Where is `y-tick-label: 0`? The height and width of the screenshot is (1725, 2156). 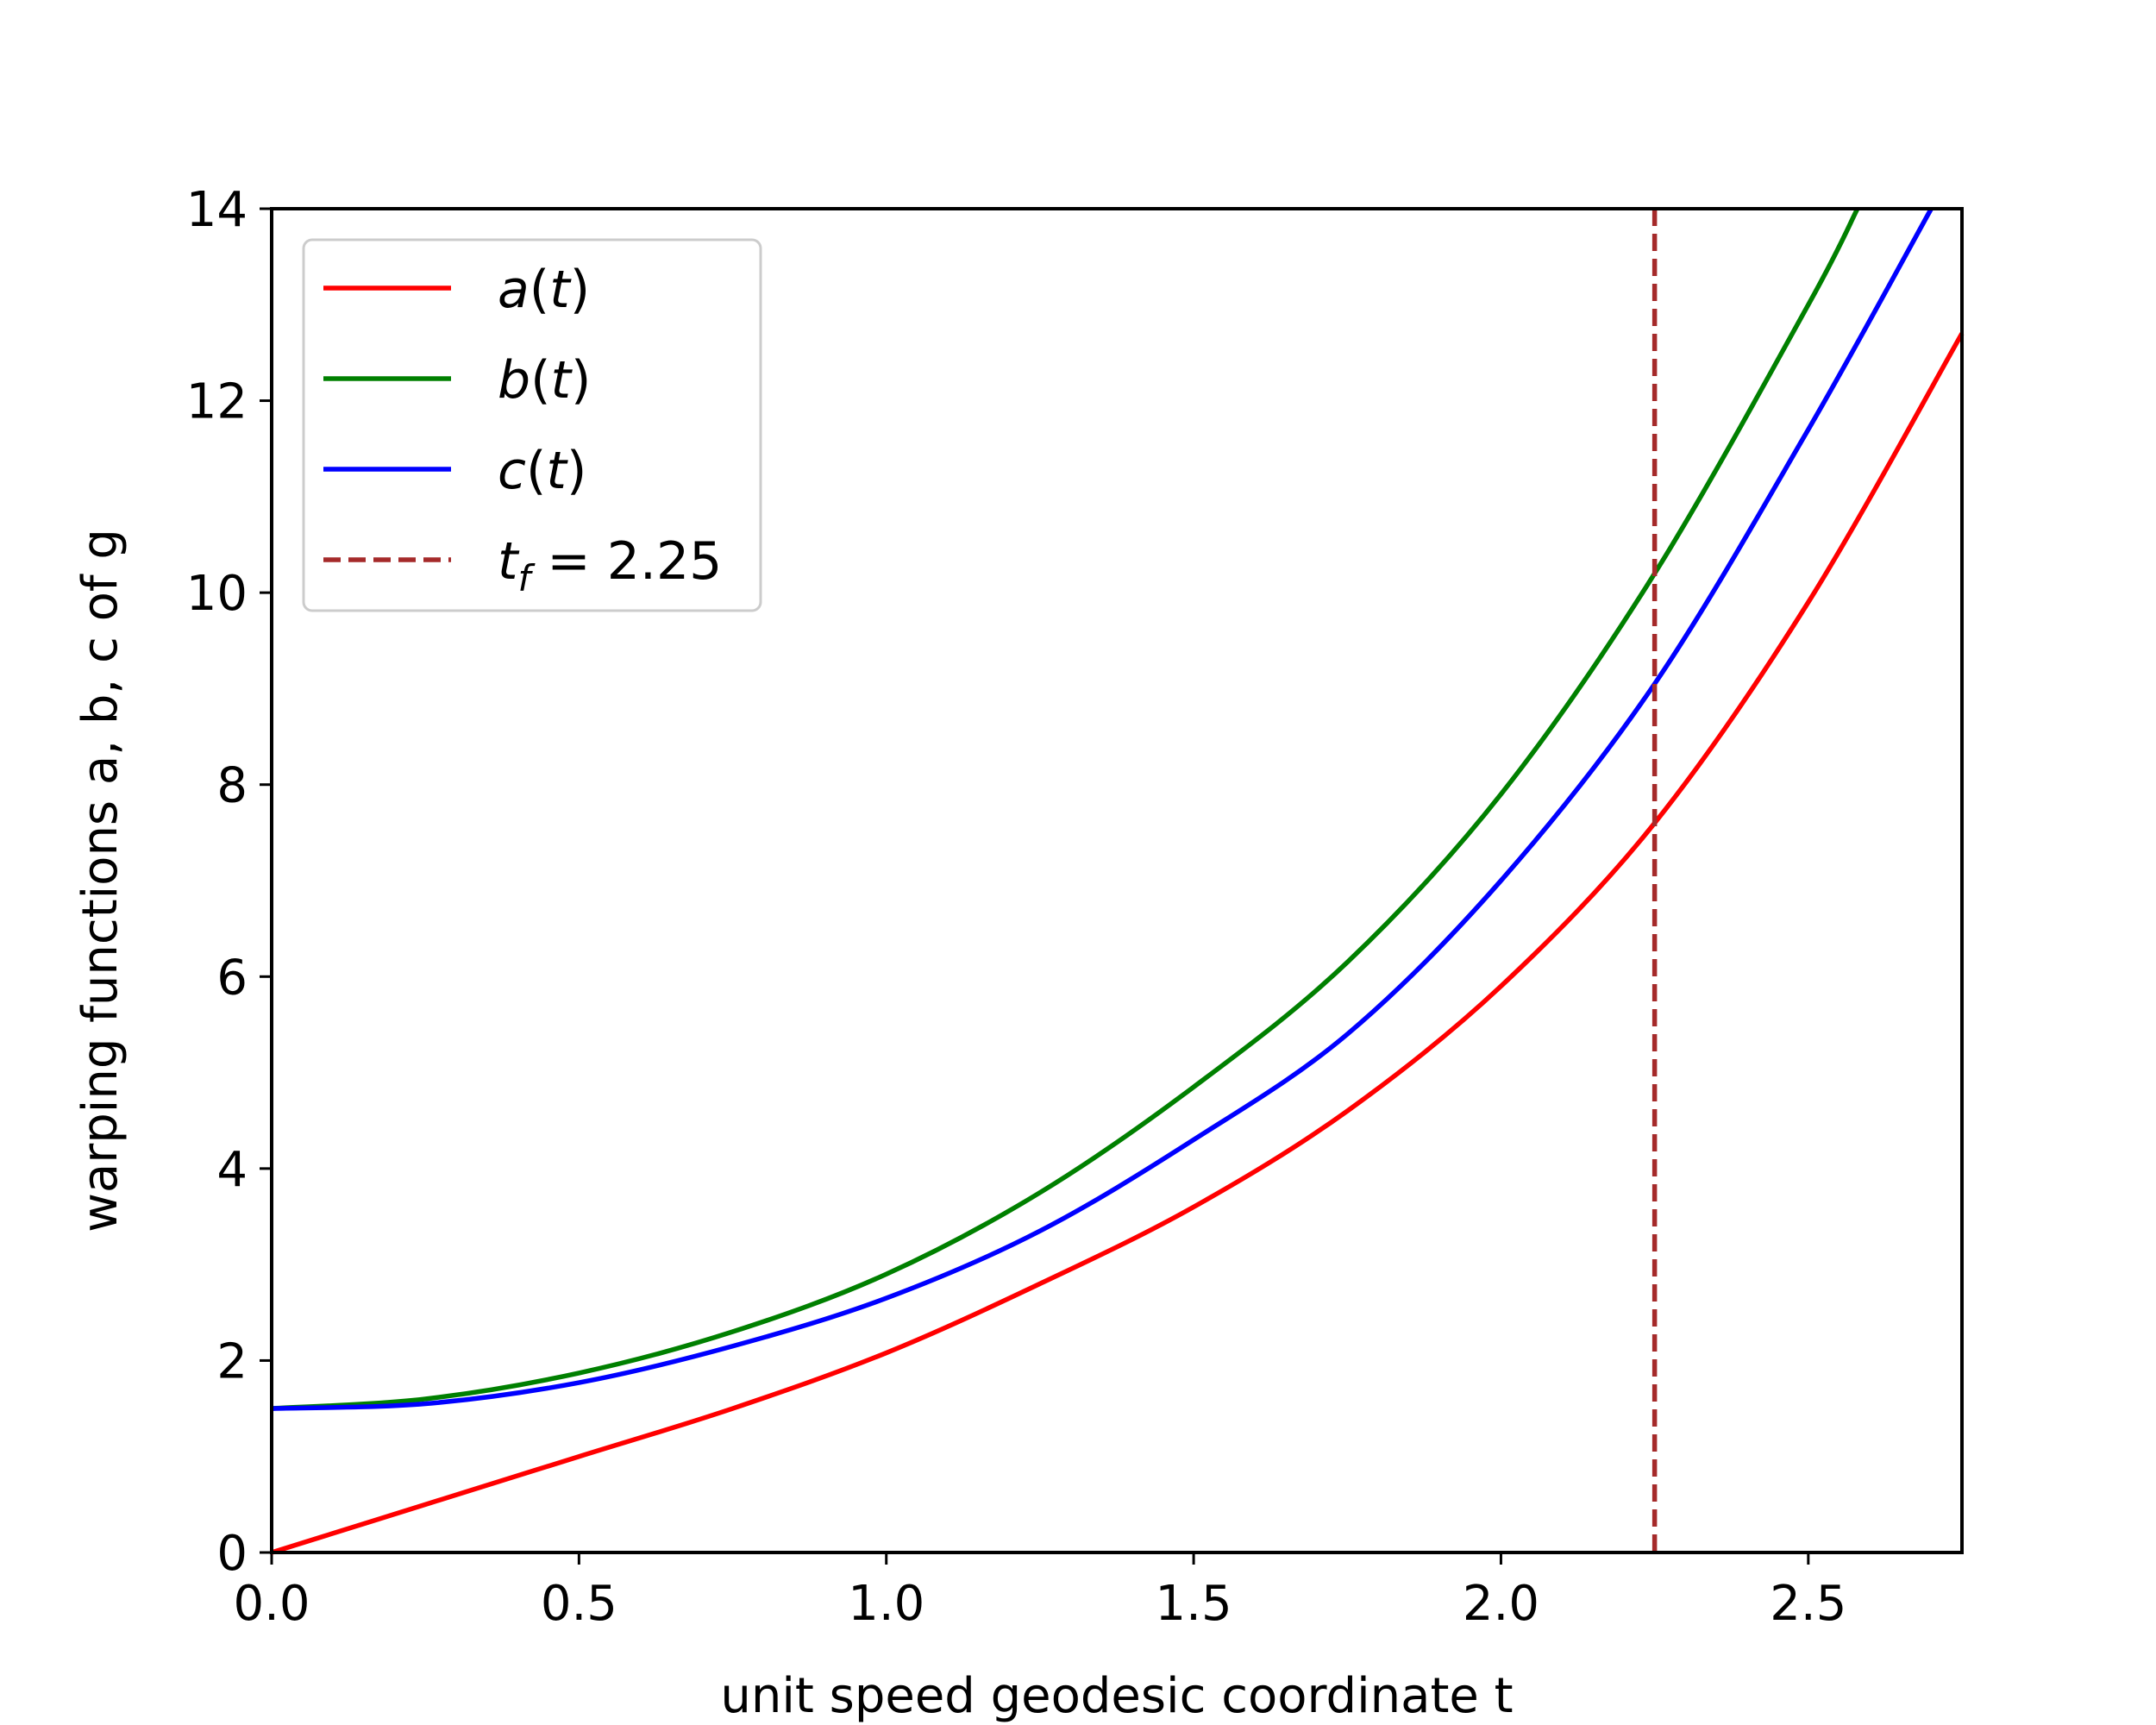
y-tick-label: 0 is located at coordinates (232, 1554).